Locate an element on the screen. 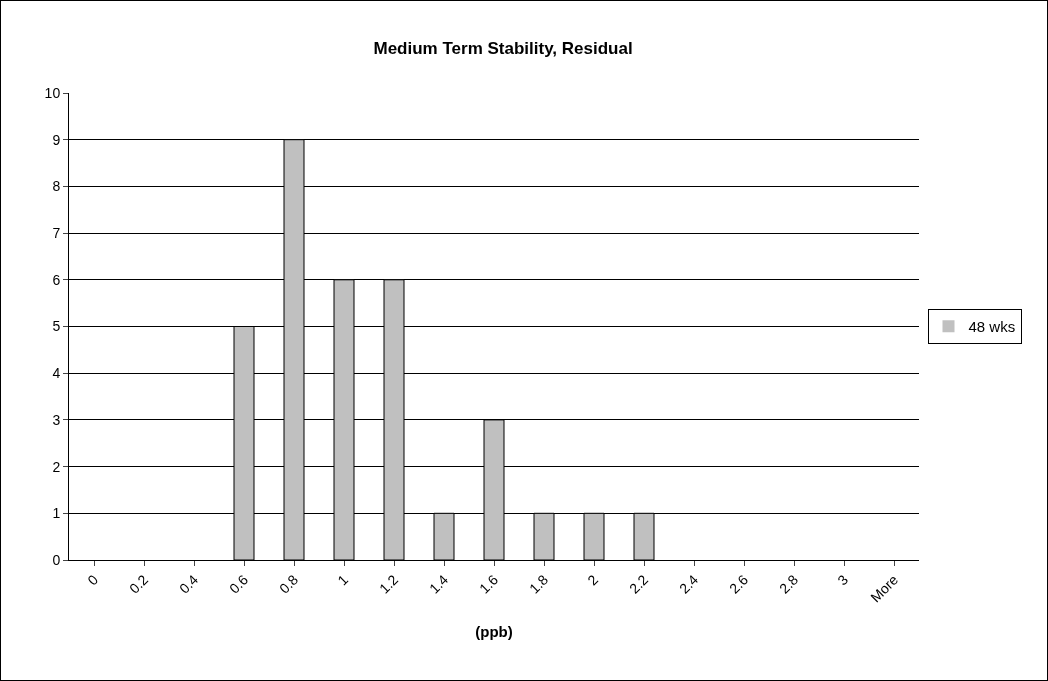  x-tick-label: 1.2 is located at coordinates (388, 584).